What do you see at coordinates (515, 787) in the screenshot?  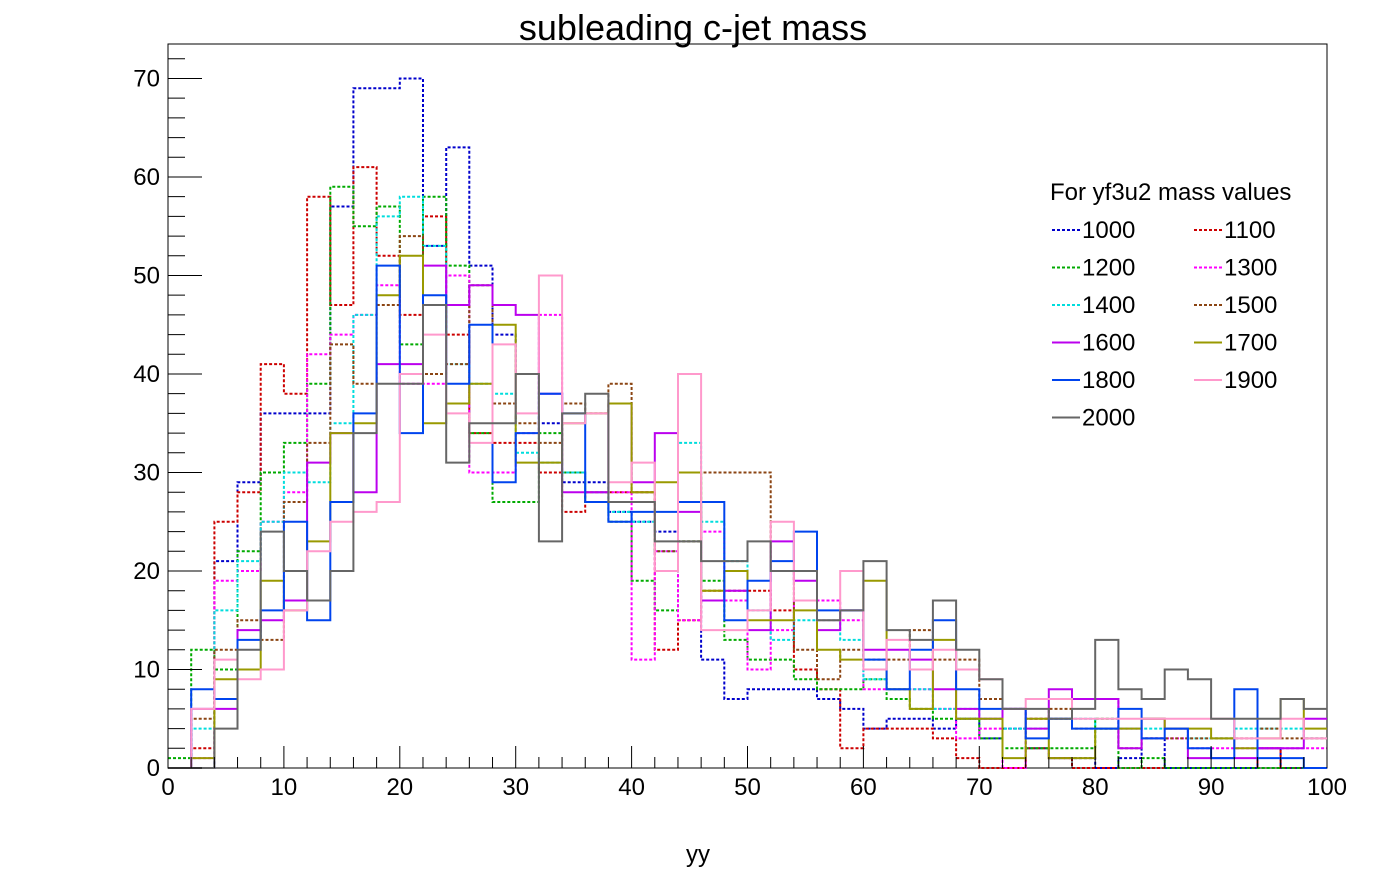 I see `x-tick-label: 30` at bounding box center [515, 787].